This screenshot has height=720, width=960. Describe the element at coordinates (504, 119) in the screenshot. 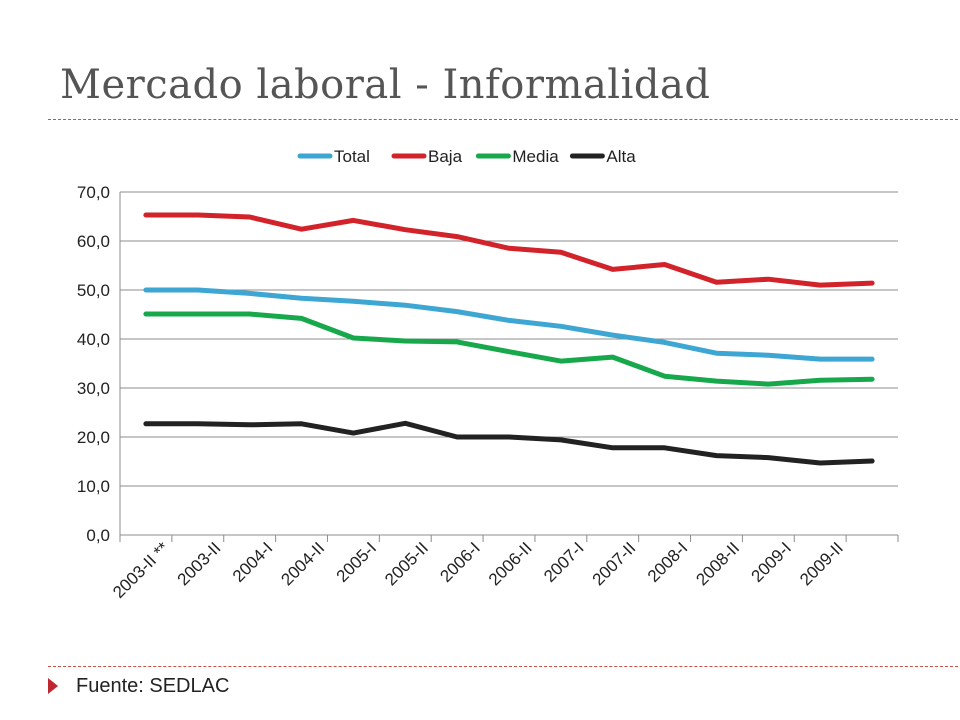

I see `title-divider` at that location.